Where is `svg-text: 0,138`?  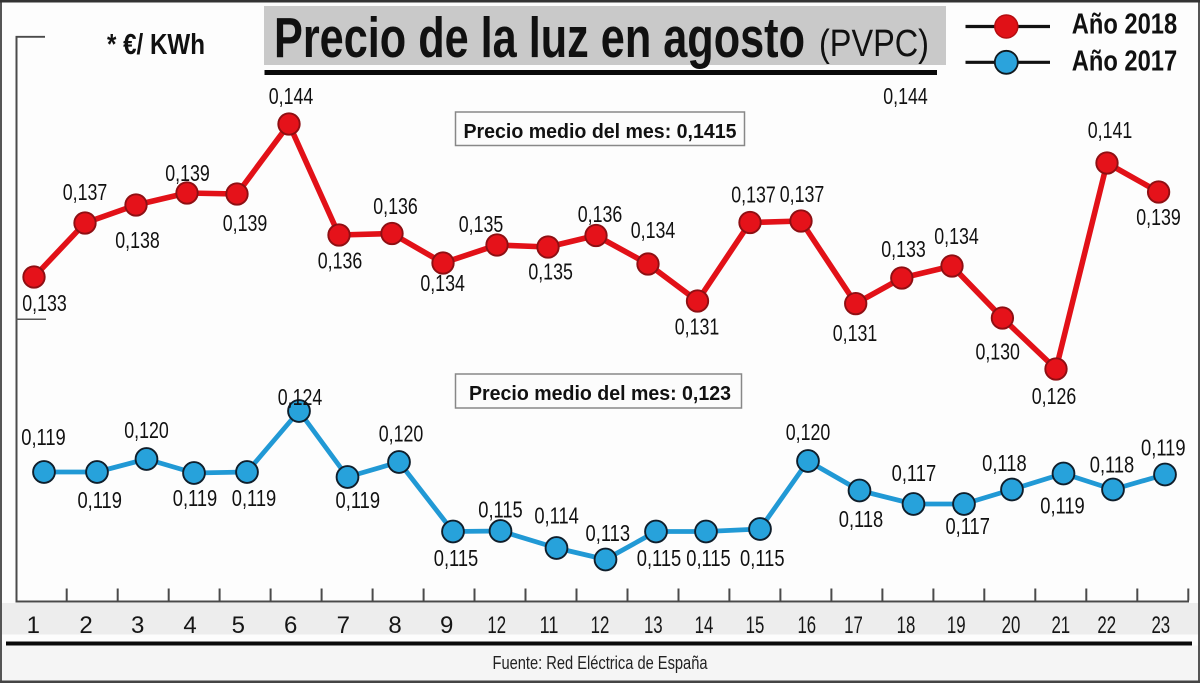
svg-text: 0,138 is located at coordinates (137, 240).